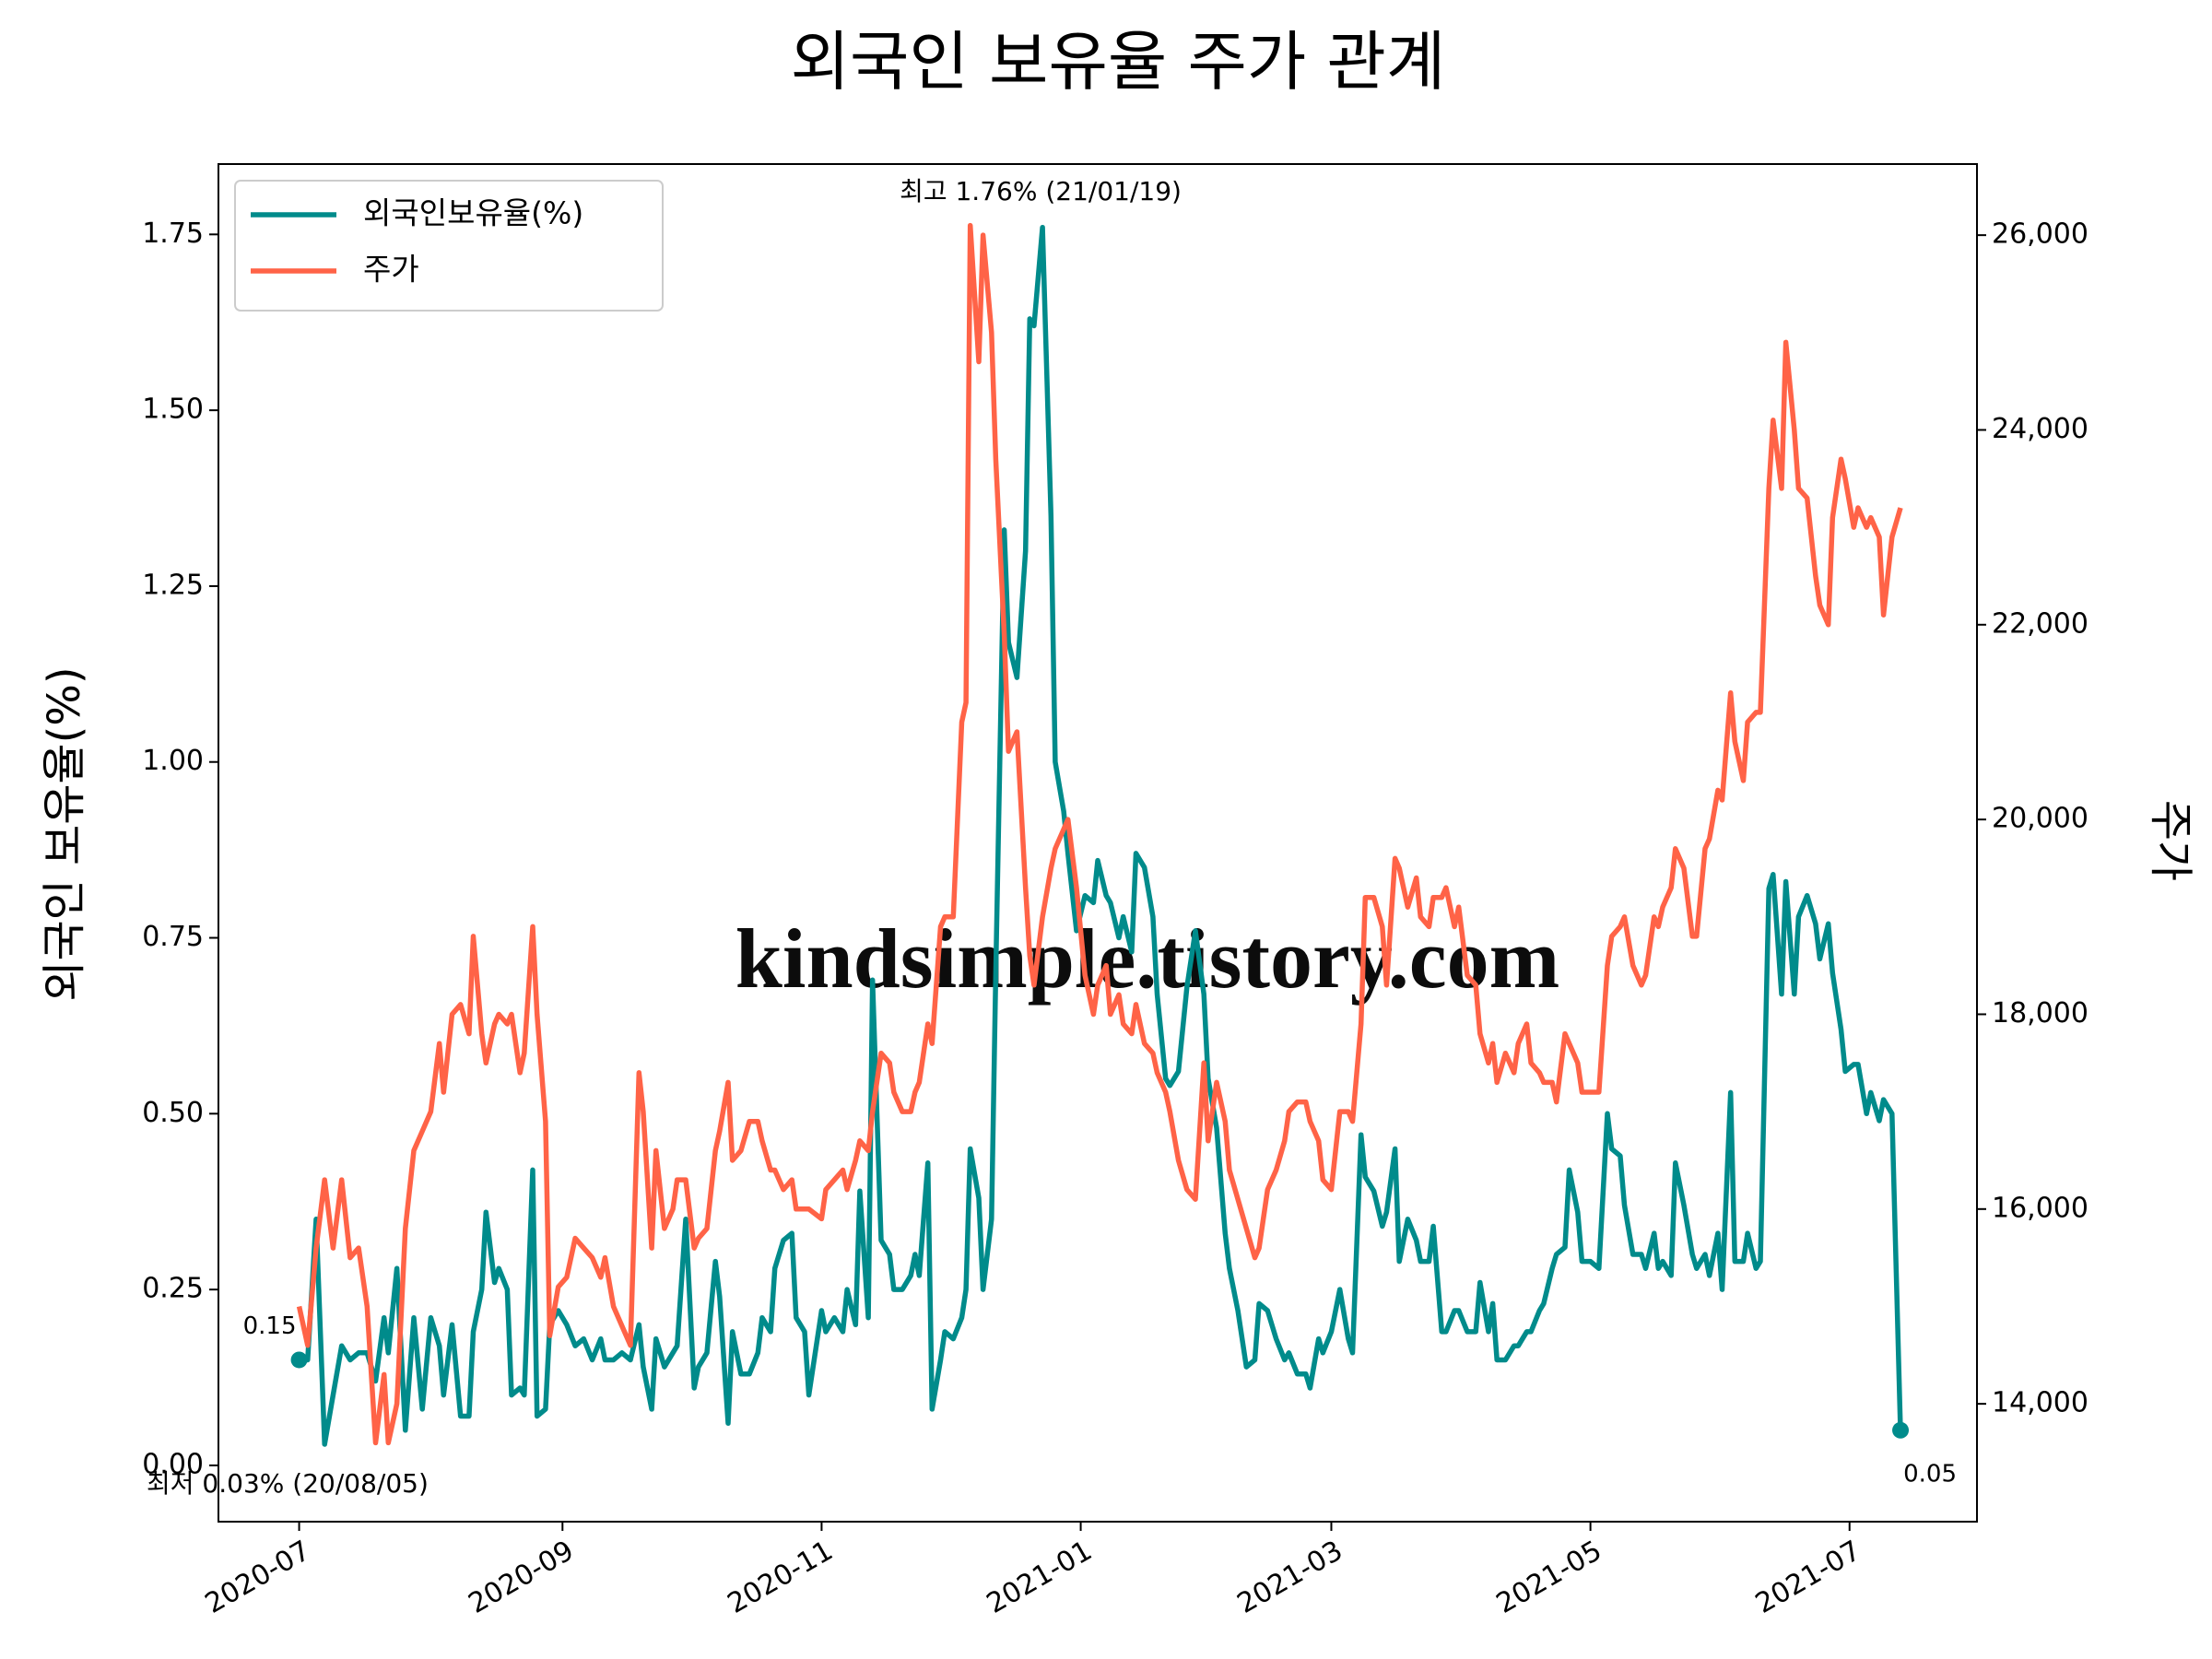  What do you see at coordinates (391, 270) in the screenshot?
I see `legend-label: 주가` at bounding box center [391, 270].